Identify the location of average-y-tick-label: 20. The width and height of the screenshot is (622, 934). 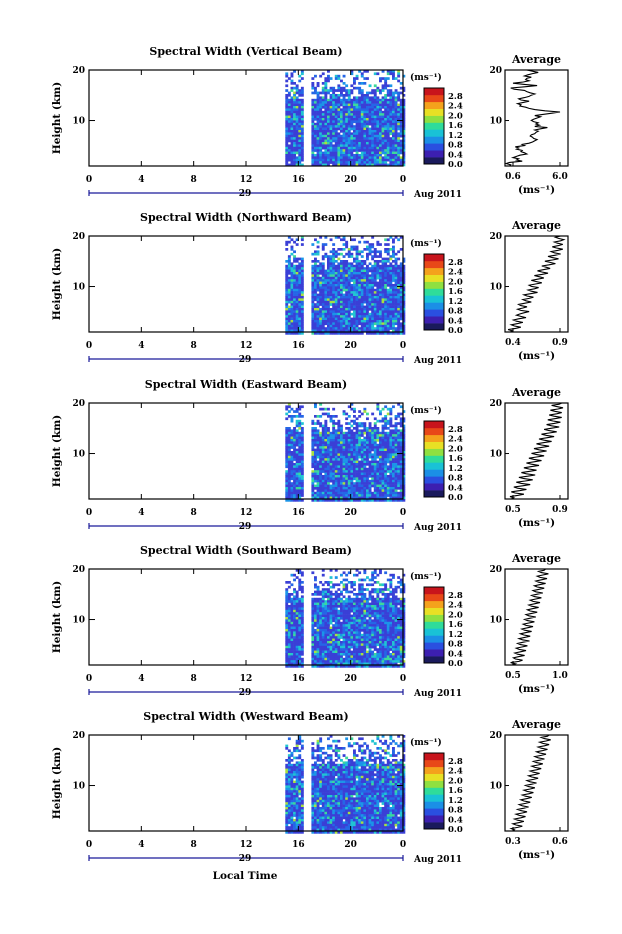
(495, 404).